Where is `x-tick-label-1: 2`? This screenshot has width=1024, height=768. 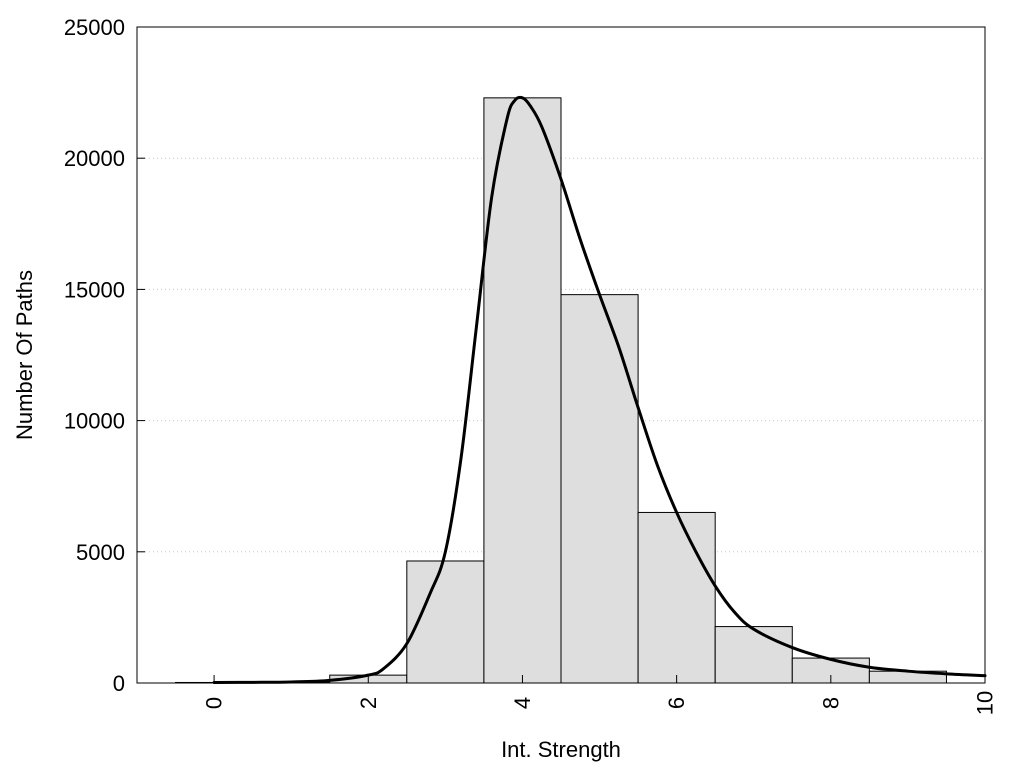 x-tick-label-1: 2 is located at coordinates (368, 703).